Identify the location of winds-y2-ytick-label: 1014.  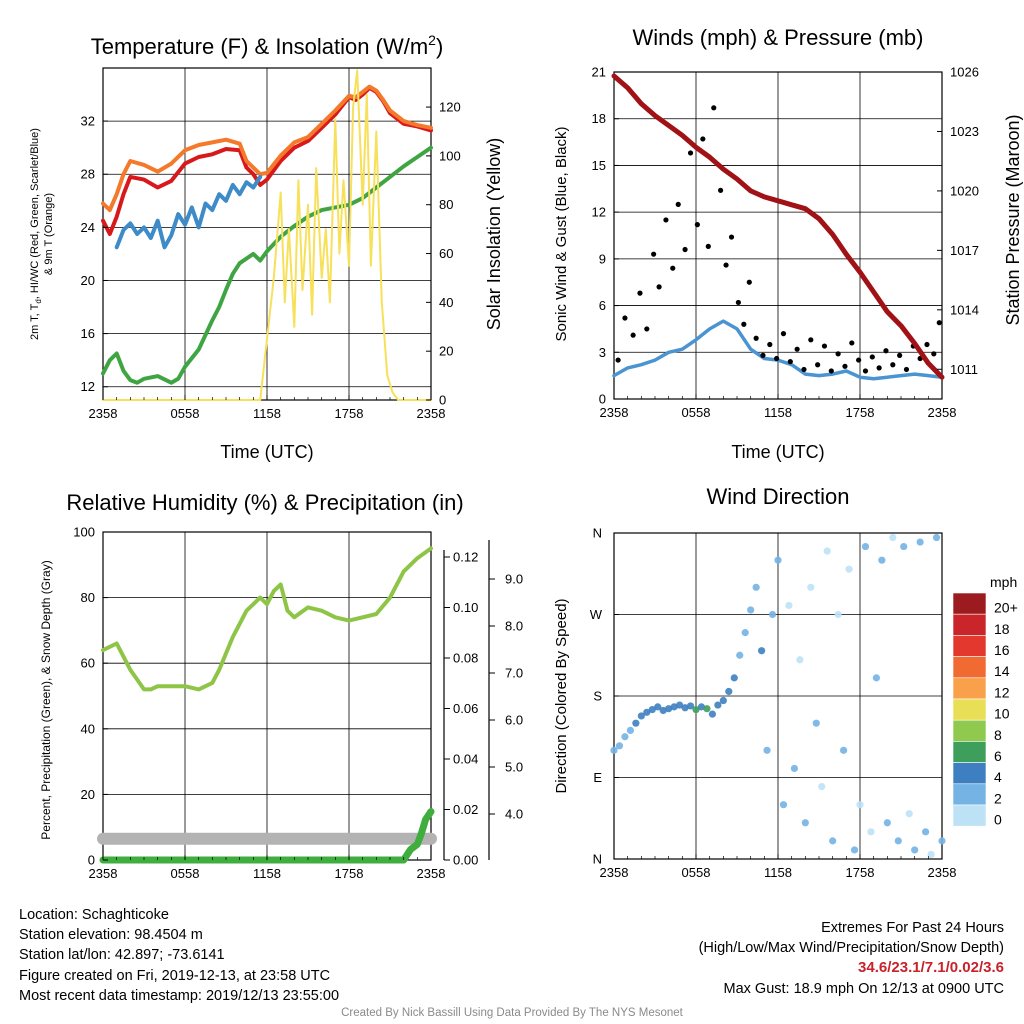
(964, 309).